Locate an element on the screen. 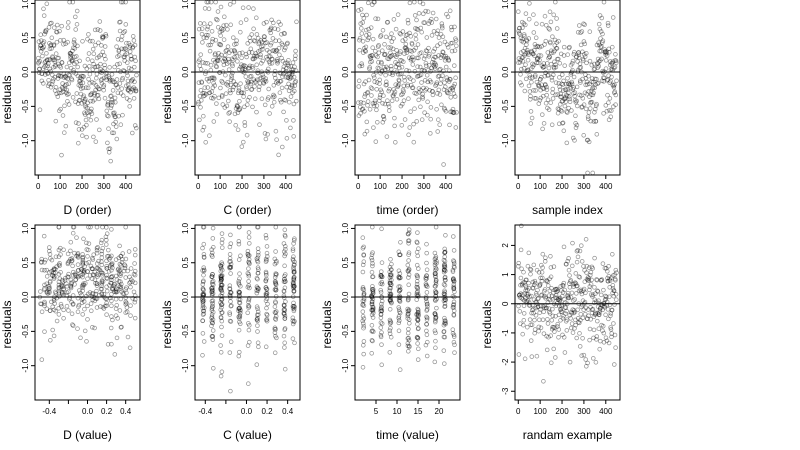  x-tick-label: 200 is located at coordinates (562, 411).